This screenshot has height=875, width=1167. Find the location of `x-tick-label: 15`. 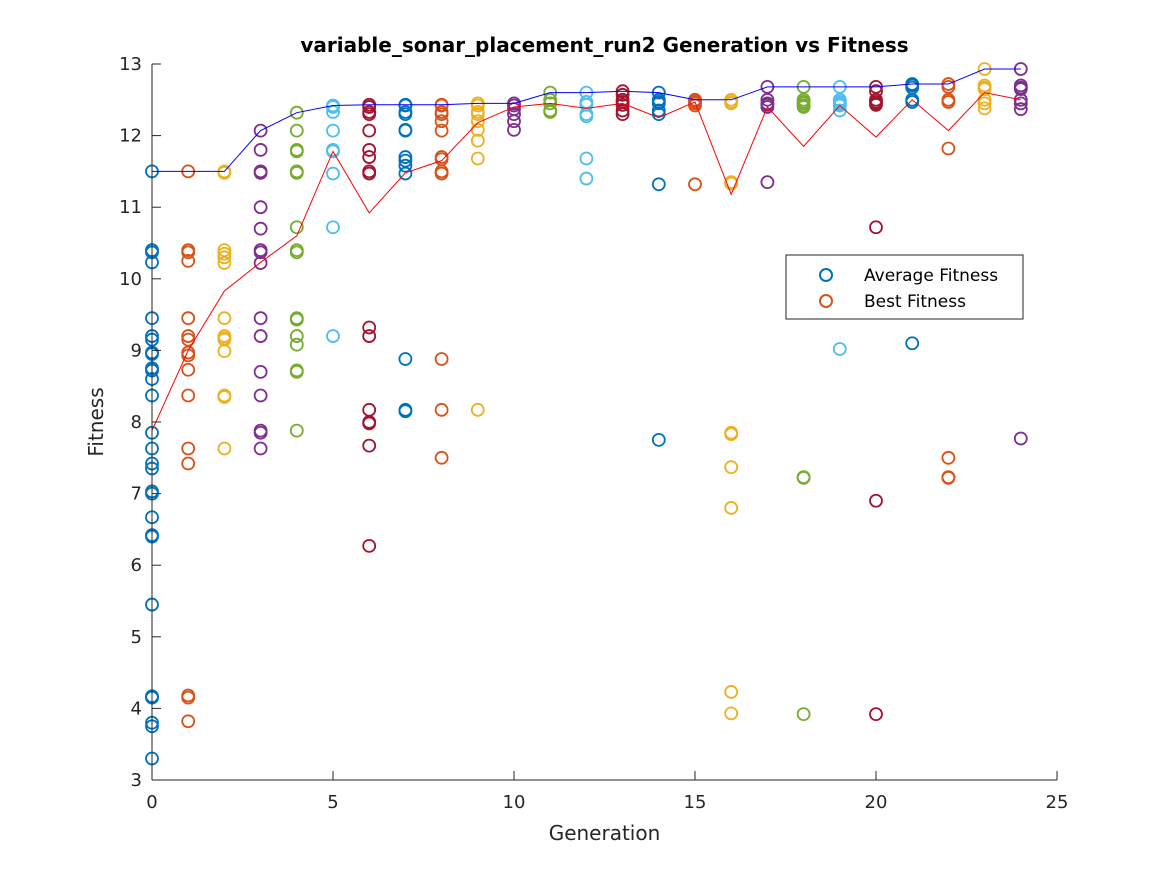

x-tick-label: 15 is located at coordinates (695, 802).